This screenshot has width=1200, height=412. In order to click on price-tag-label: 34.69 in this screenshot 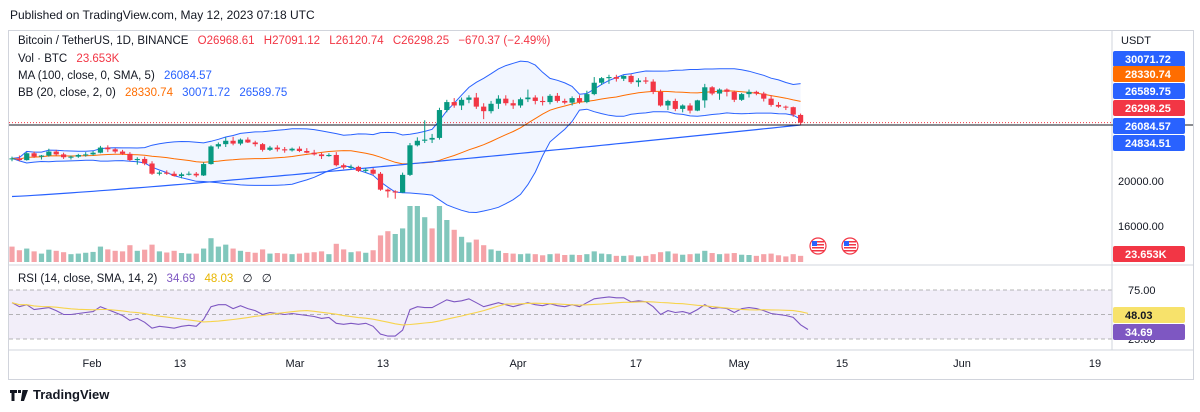, I will do `click(1139, 333)`.